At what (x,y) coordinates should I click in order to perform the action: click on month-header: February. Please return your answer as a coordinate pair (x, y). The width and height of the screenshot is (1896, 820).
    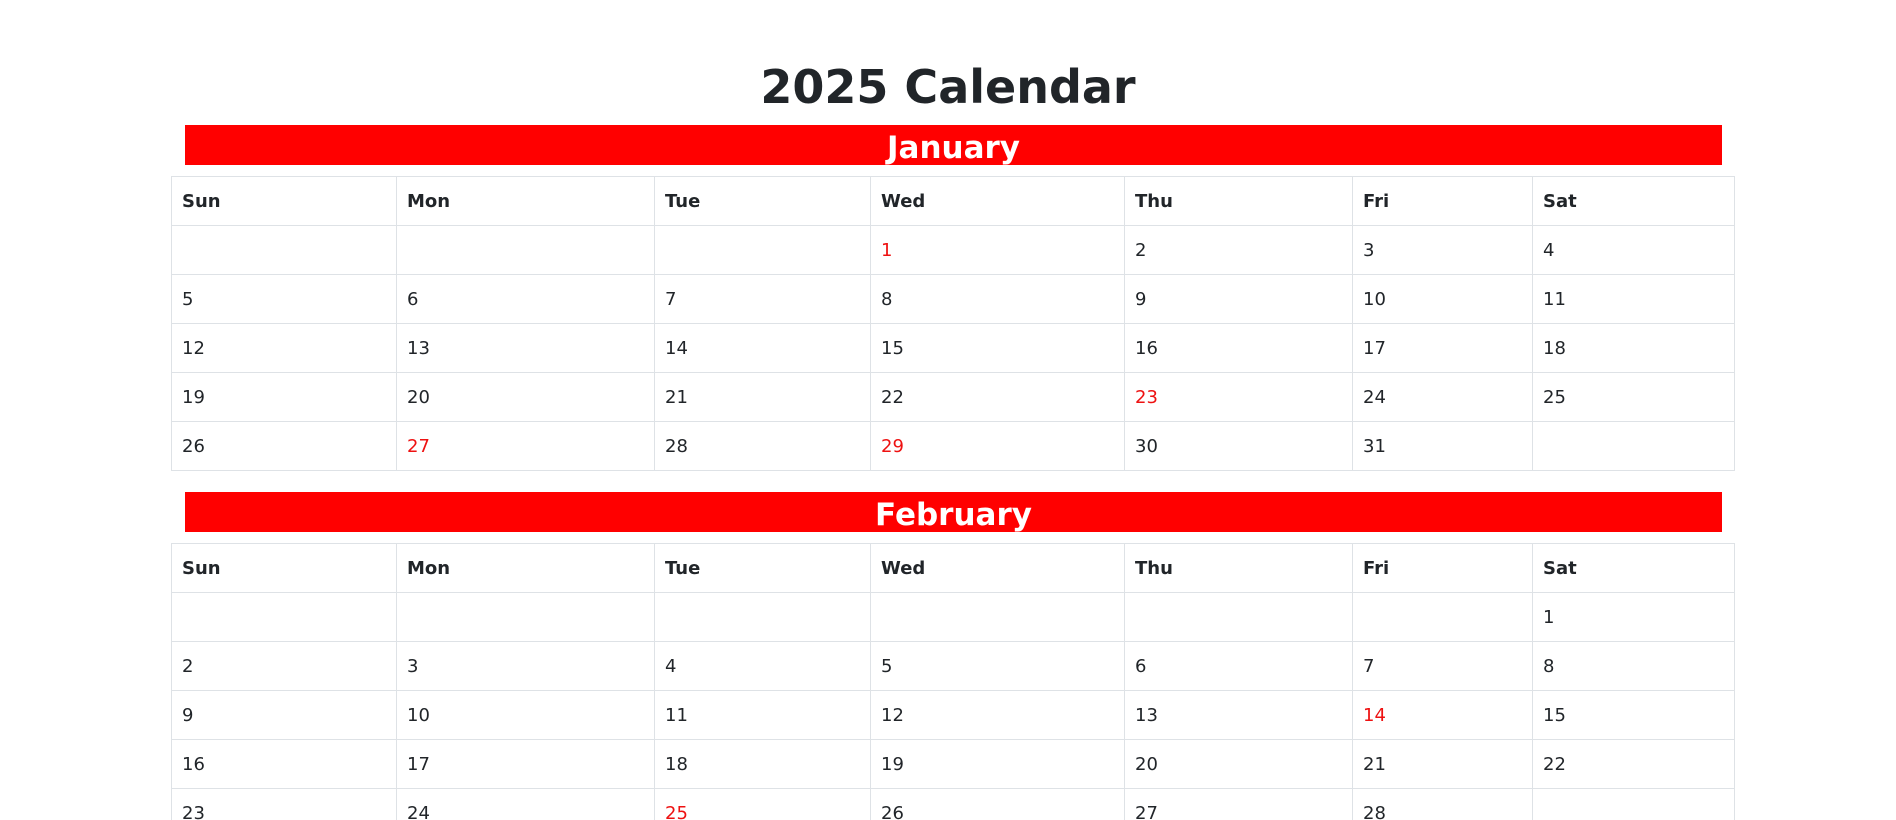
    Looking at the image, I should click on (953, 512).